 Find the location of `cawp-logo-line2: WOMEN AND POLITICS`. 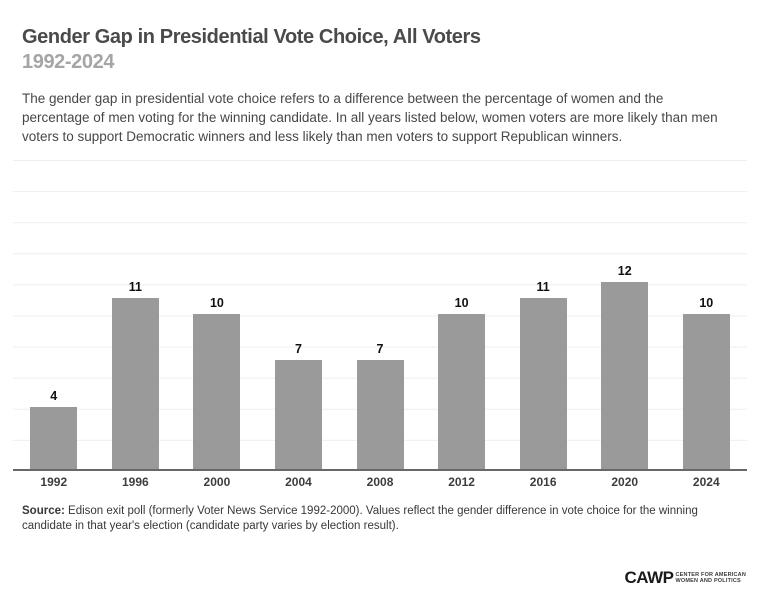

cawp-logo-line2: WOMEN AND POLITICS is located at coordinates (708, 581).